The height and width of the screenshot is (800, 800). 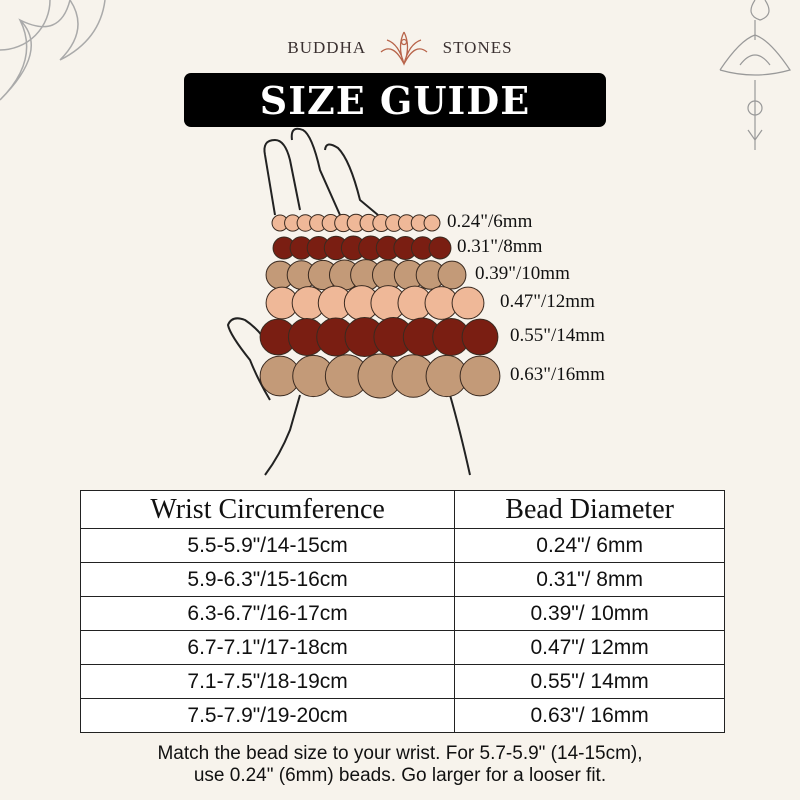 I want to click on meditating-lotus-logo-icon, so click(x=404, y=48).